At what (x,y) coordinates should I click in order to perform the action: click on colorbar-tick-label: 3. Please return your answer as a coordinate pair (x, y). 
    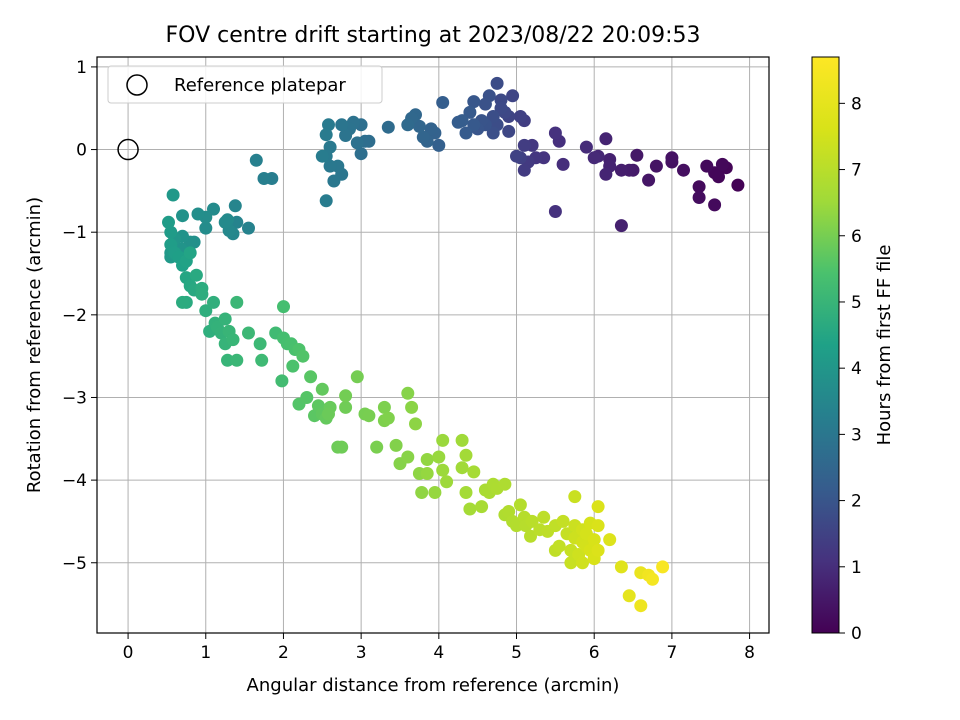
    Looking at the image, I should click on (856, 435).